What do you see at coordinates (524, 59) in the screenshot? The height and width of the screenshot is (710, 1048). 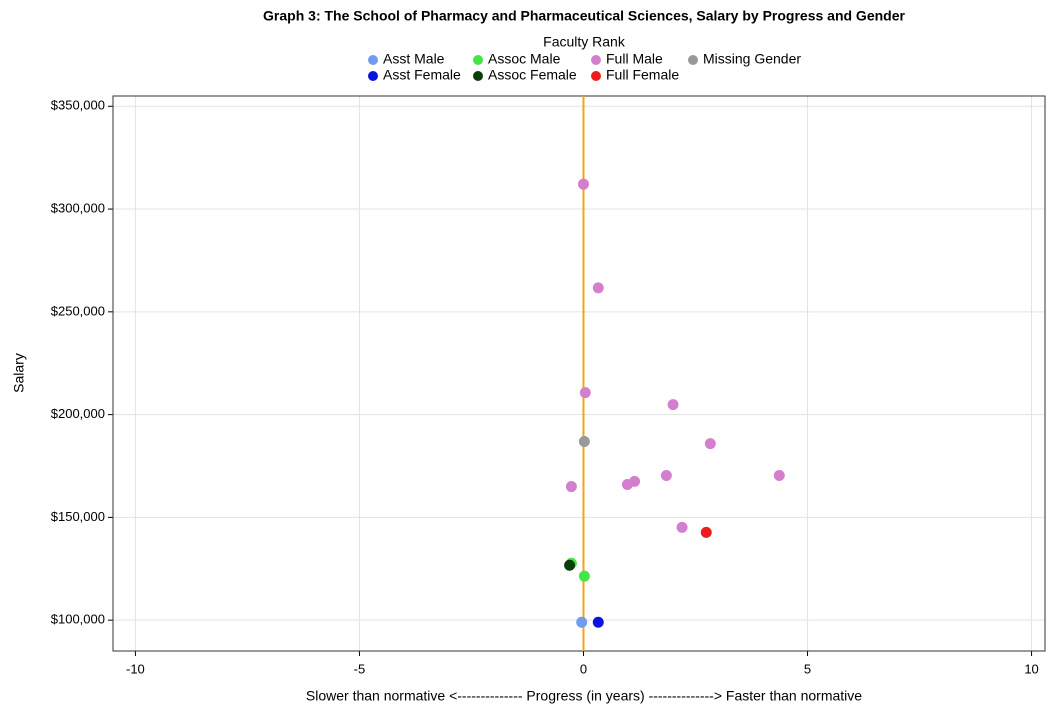 I see `legend-label: Assoc Male` at bounding box center [524, 59].